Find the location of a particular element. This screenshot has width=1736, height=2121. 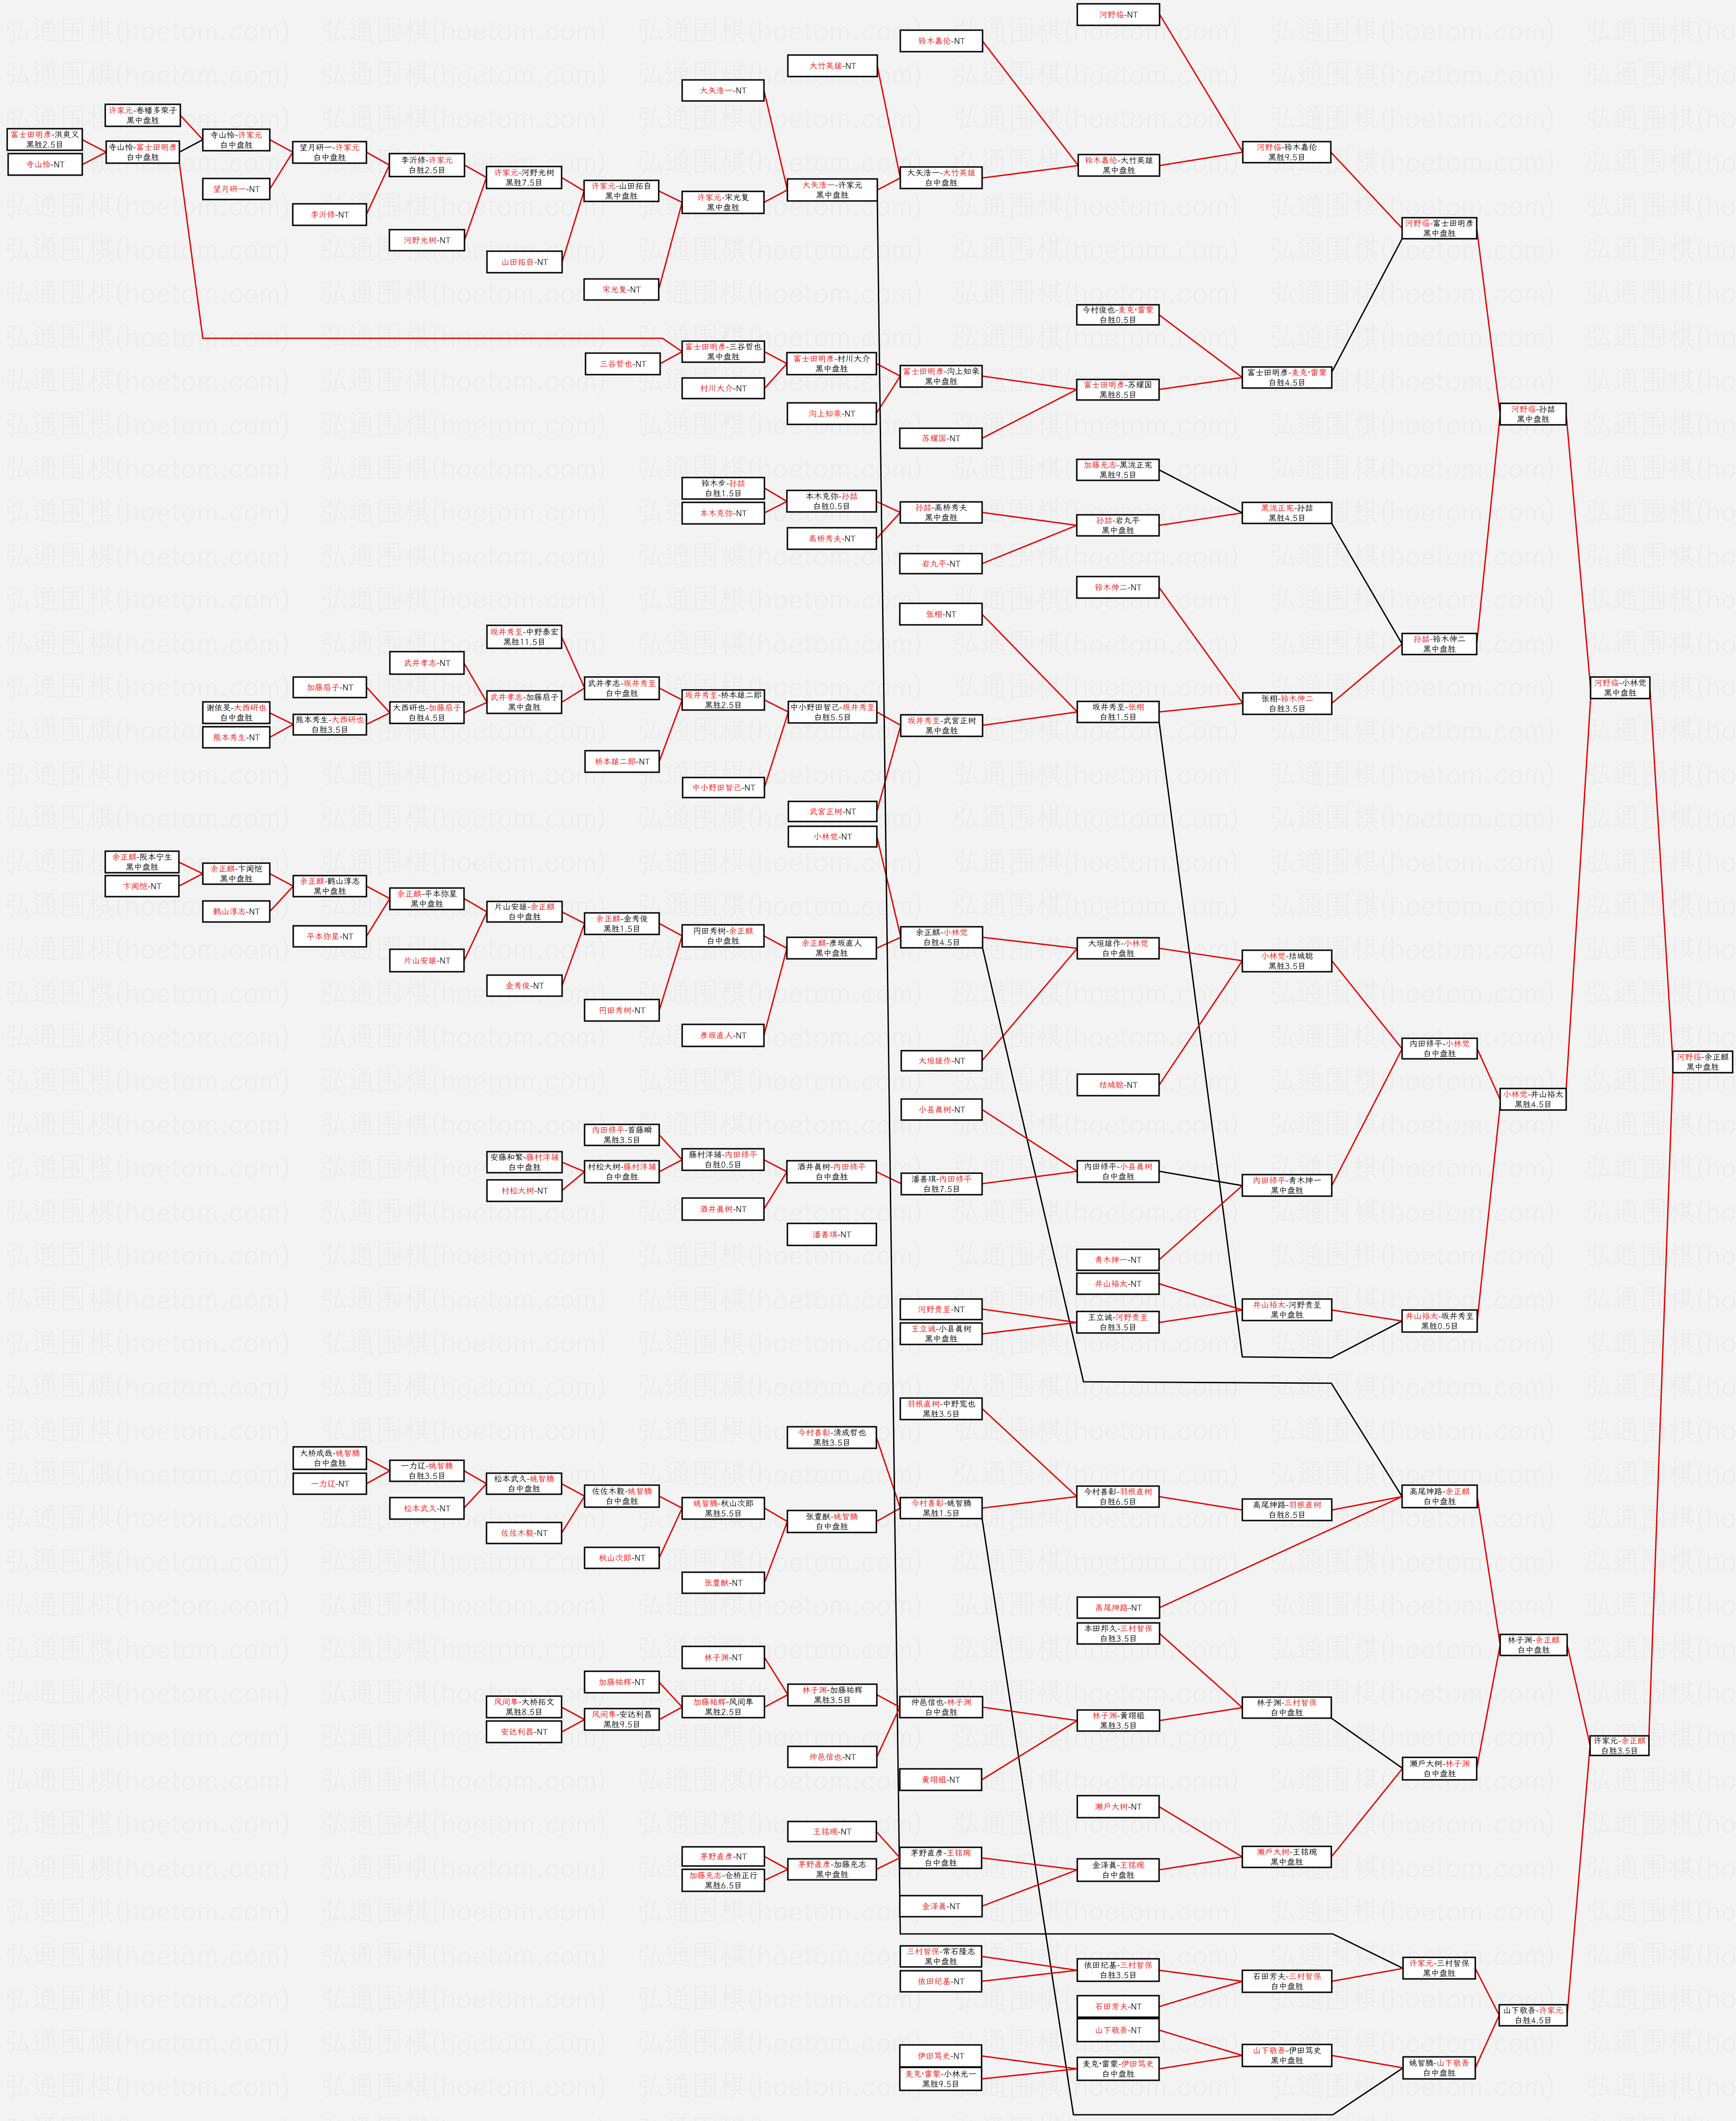

svg-text: 张豊猷-NT is located at coordinates (723, 1582).